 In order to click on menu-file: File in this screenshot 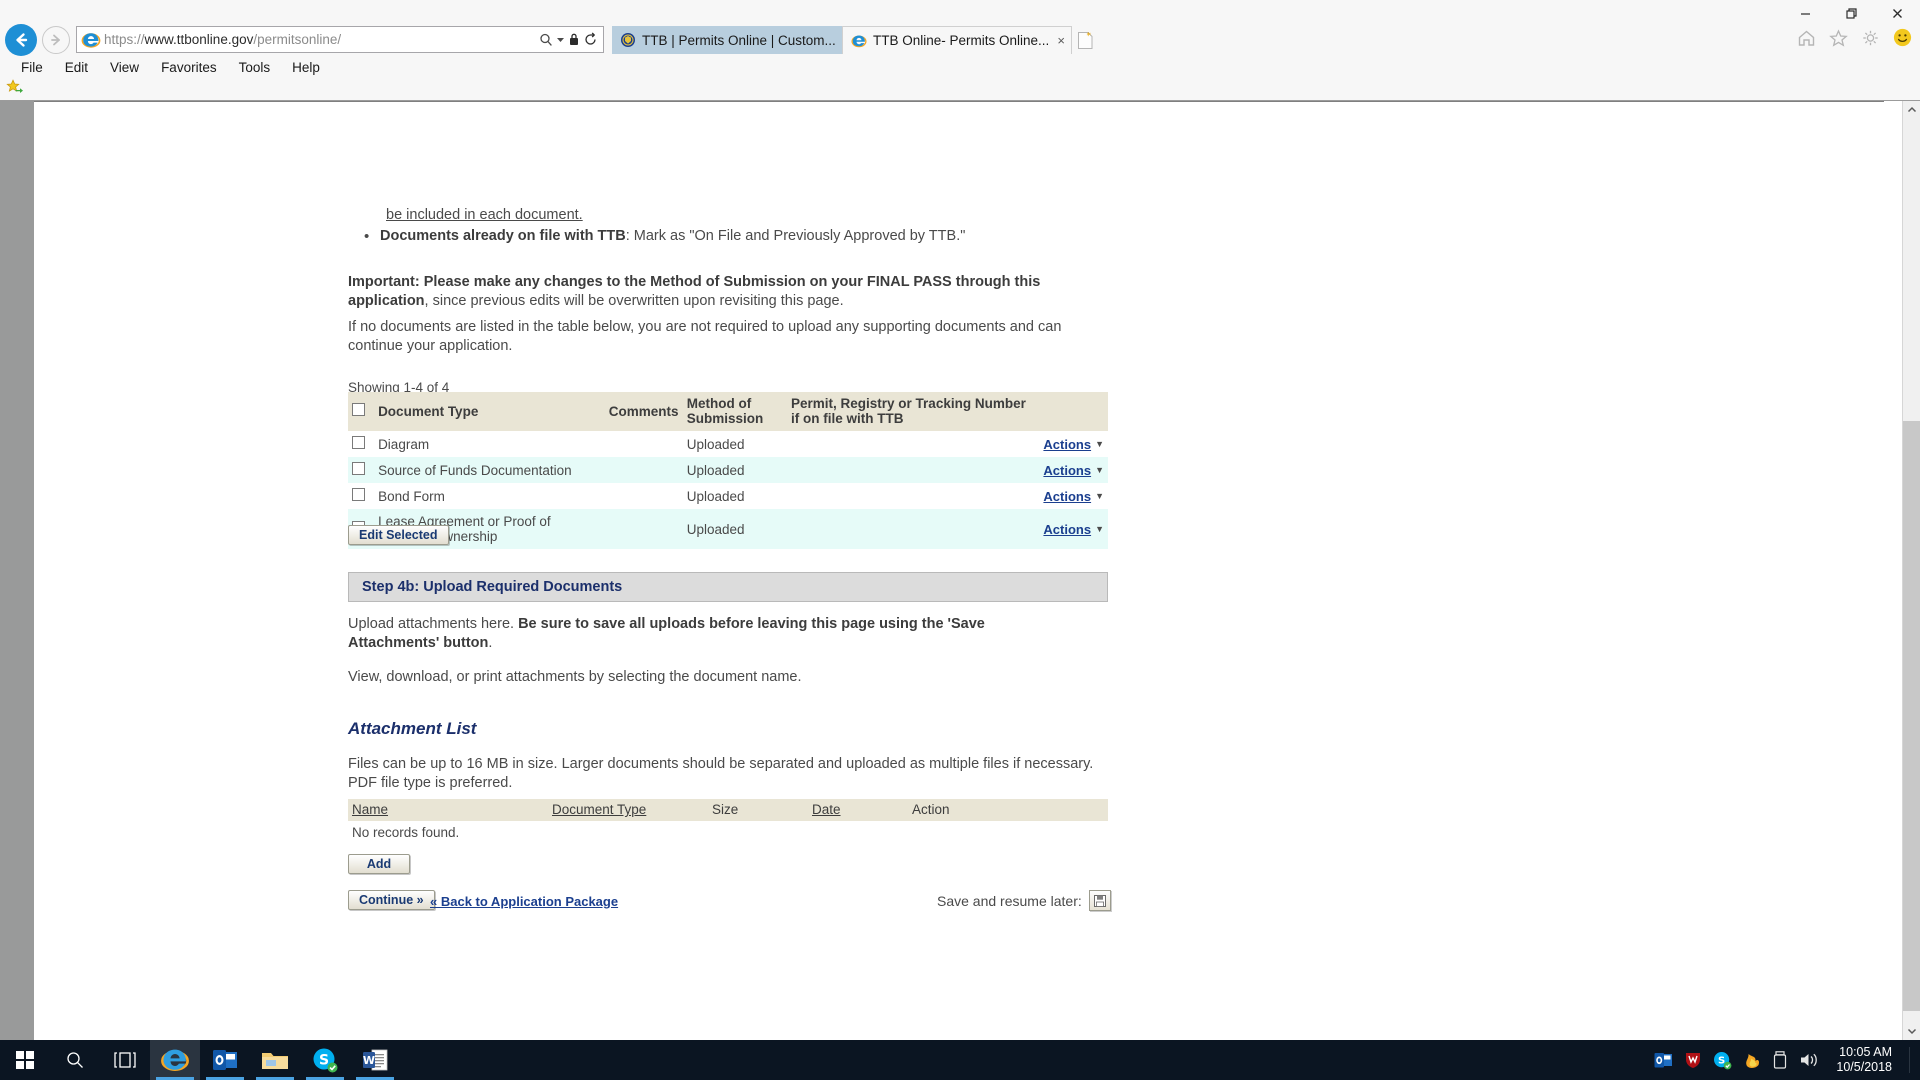, I will do `click(32, 67)`.